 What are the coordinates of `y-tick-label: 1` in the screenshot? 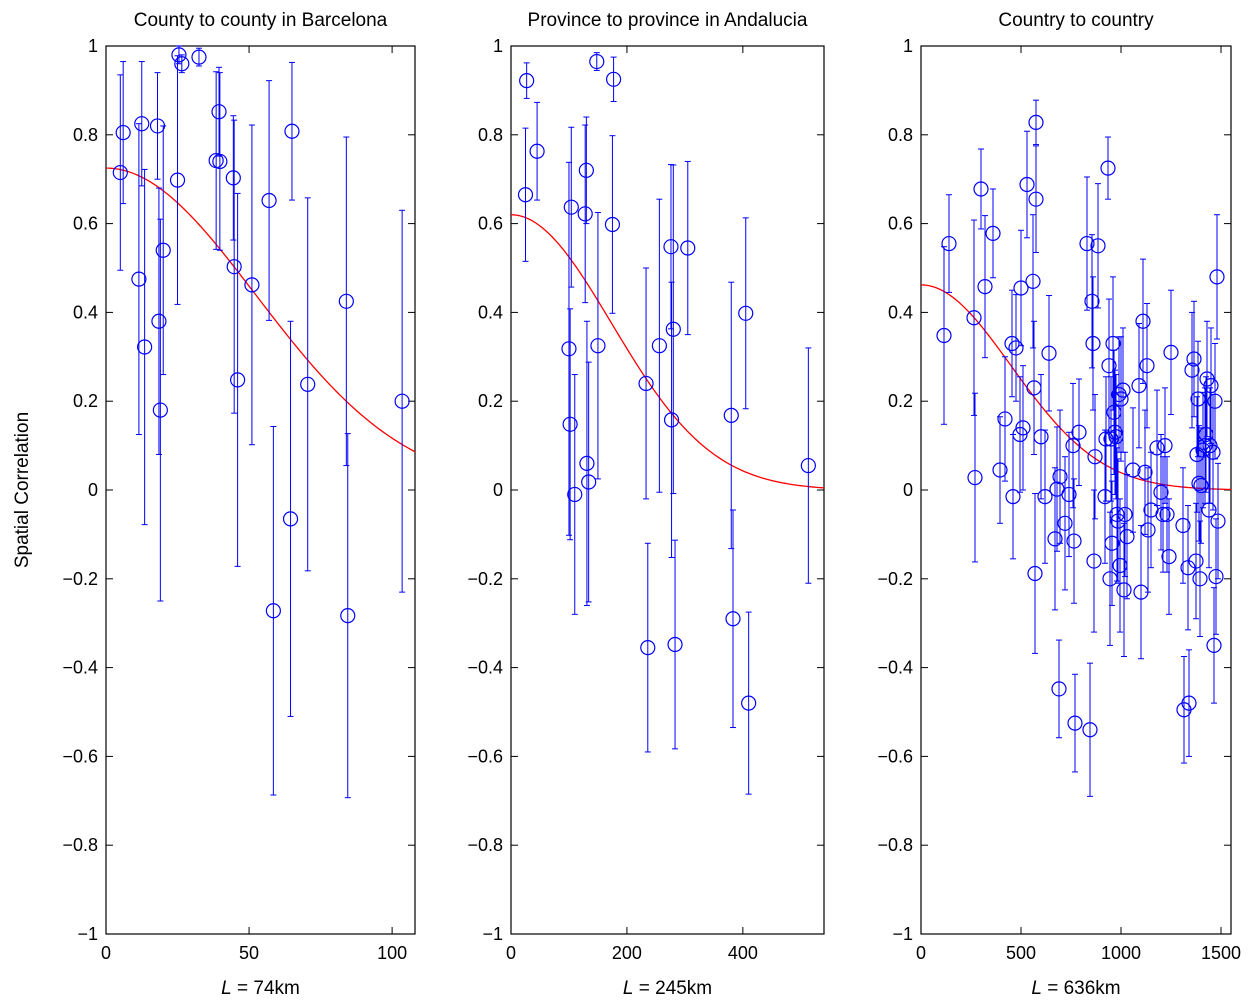 It's located at (93, 46).